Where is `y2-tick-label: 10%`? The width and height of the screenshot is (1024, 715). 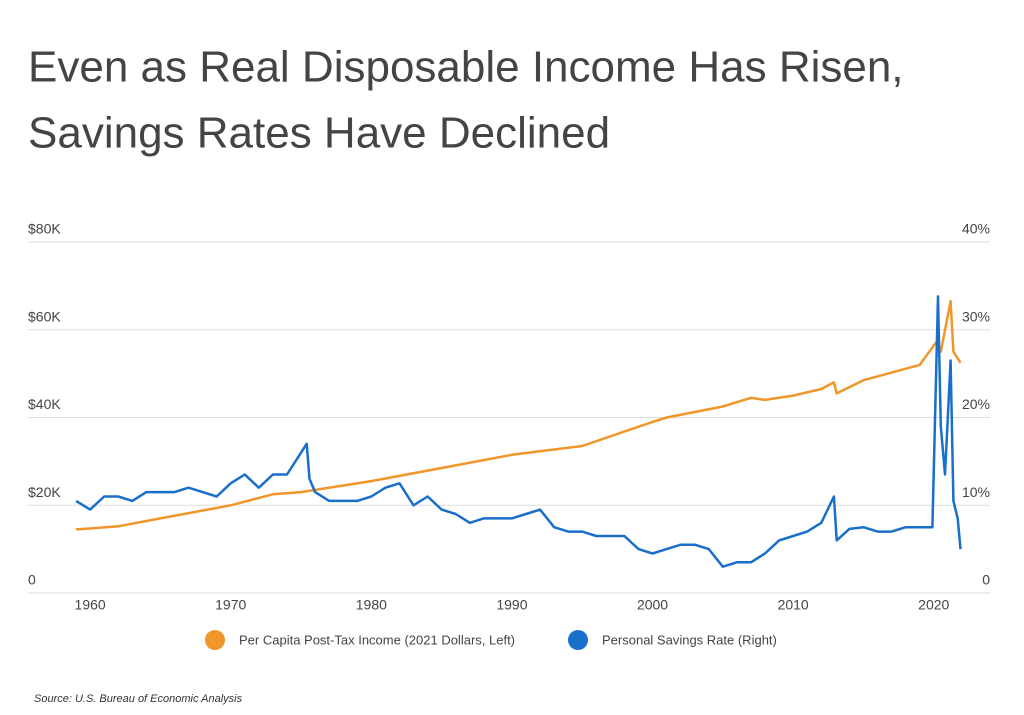
y2-tick-label: 10% is located at coordinates (976, 492).